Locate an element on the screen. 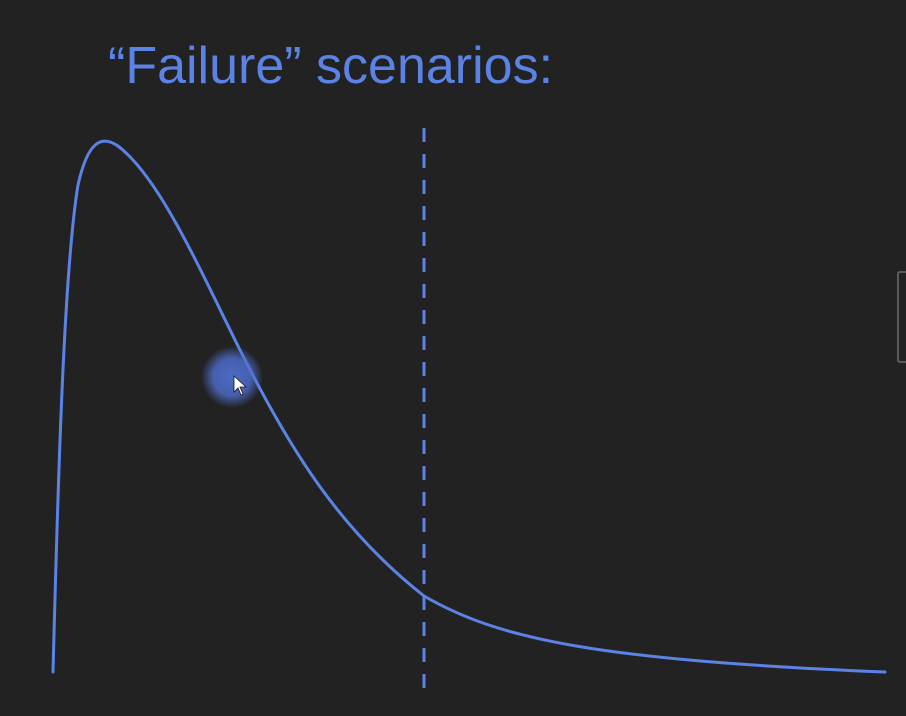 The image size is (906, 716). arrow-cursor-icon is located at coordinates (240, 385).